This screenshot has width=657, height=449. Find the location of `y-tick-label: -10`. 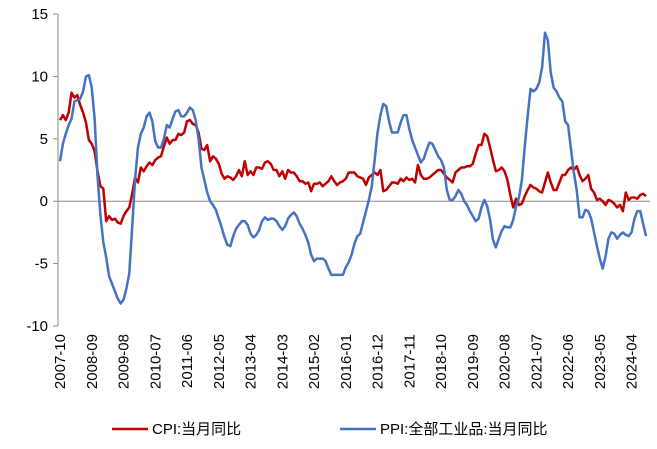

y-tick-label: -10 is located at coordinates (37, 326).